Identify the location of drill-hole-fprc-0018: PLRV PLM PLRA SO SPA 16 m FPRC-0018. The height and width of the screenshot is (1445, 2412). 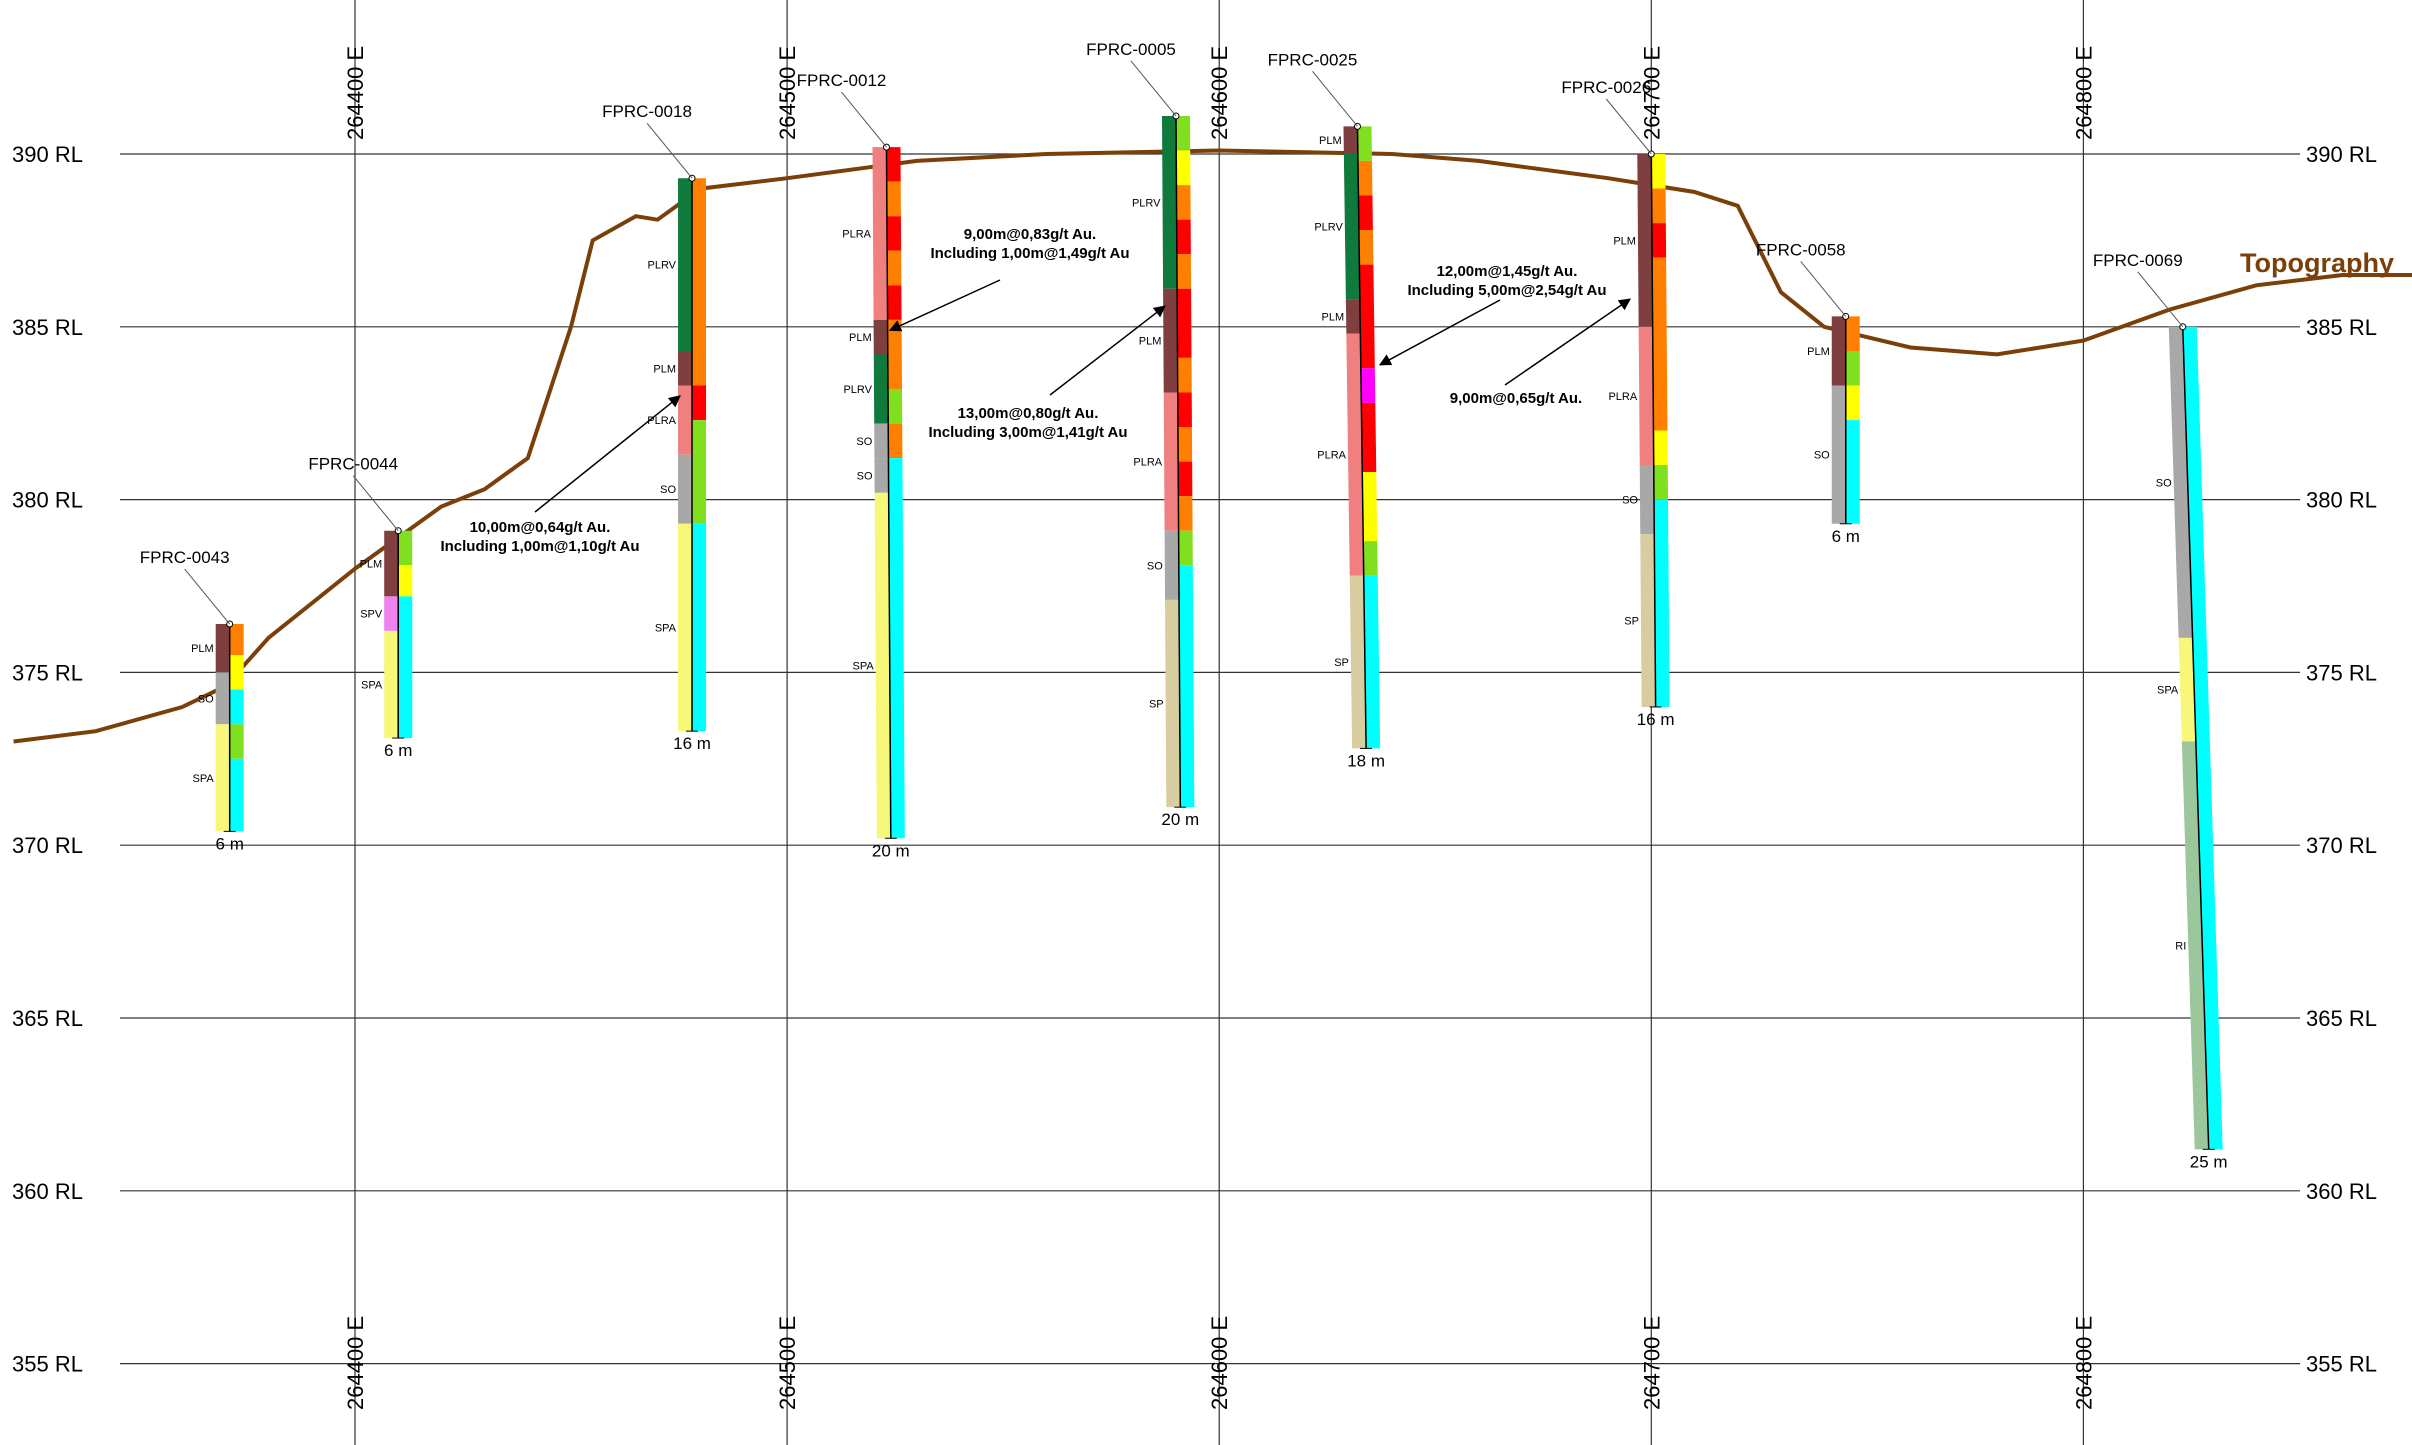
(656, 427).